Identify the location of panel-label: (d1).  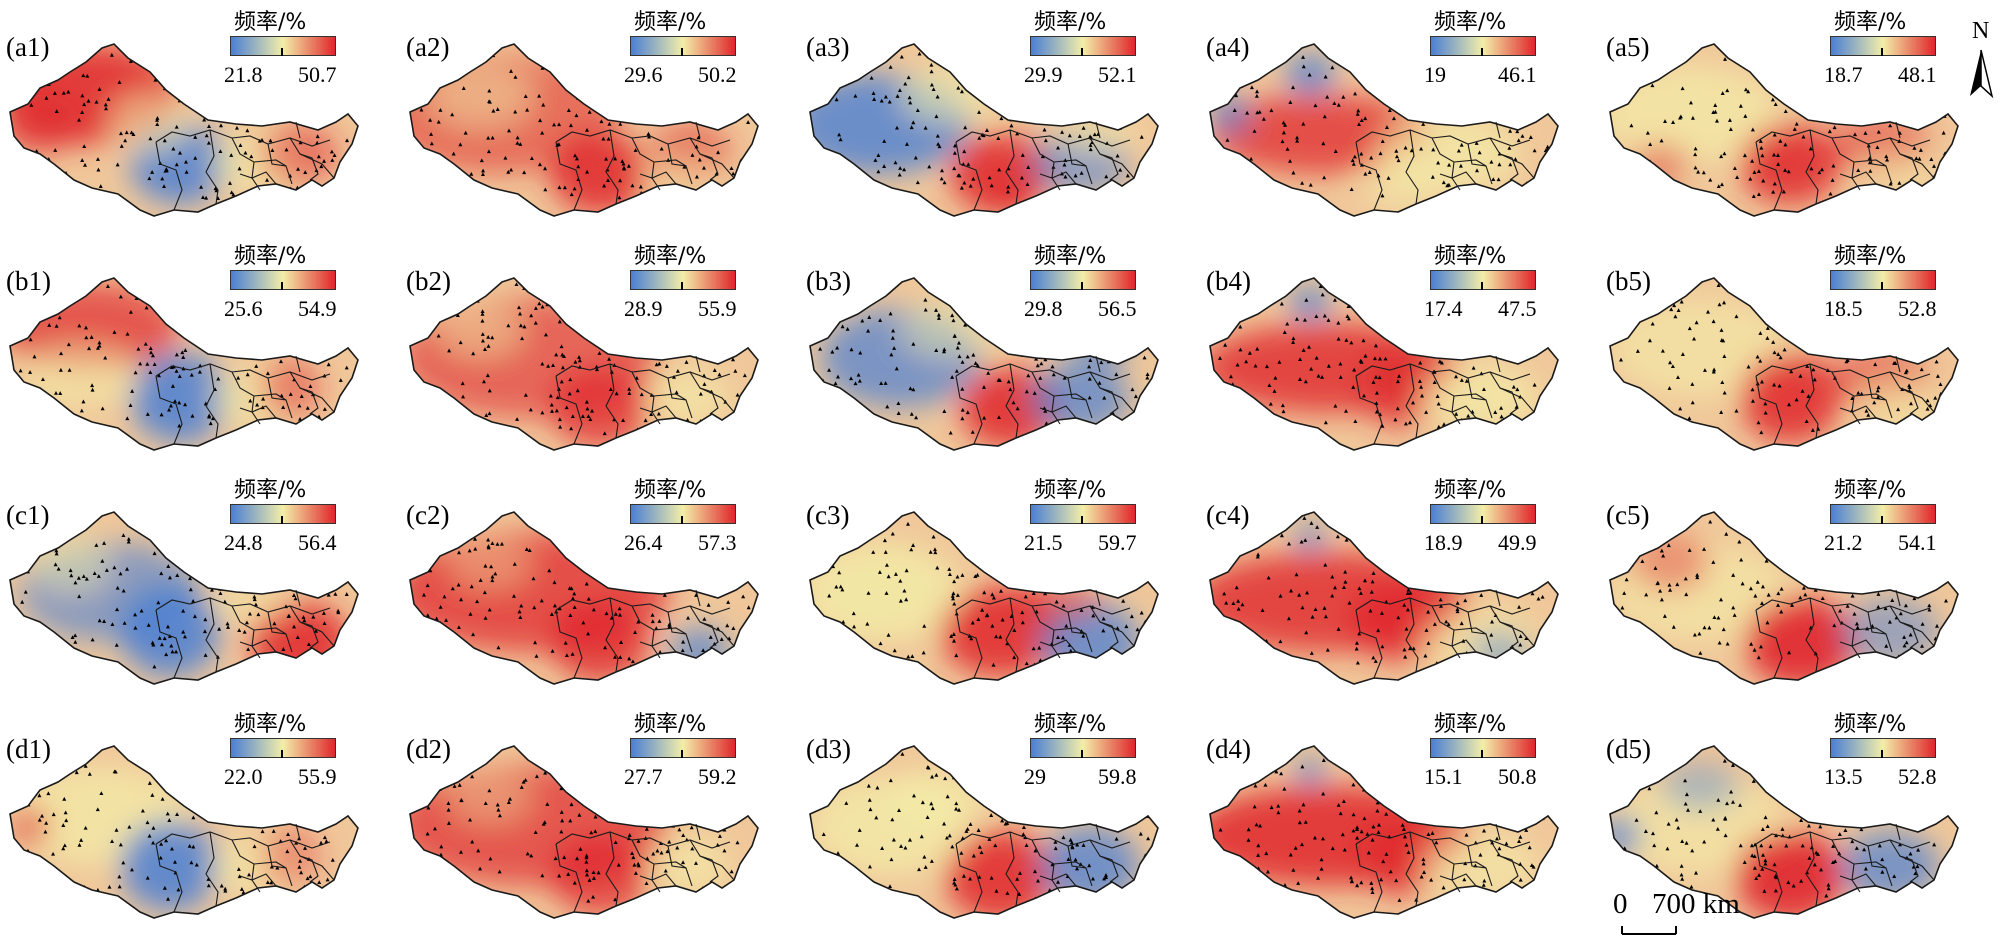
(28, 749).